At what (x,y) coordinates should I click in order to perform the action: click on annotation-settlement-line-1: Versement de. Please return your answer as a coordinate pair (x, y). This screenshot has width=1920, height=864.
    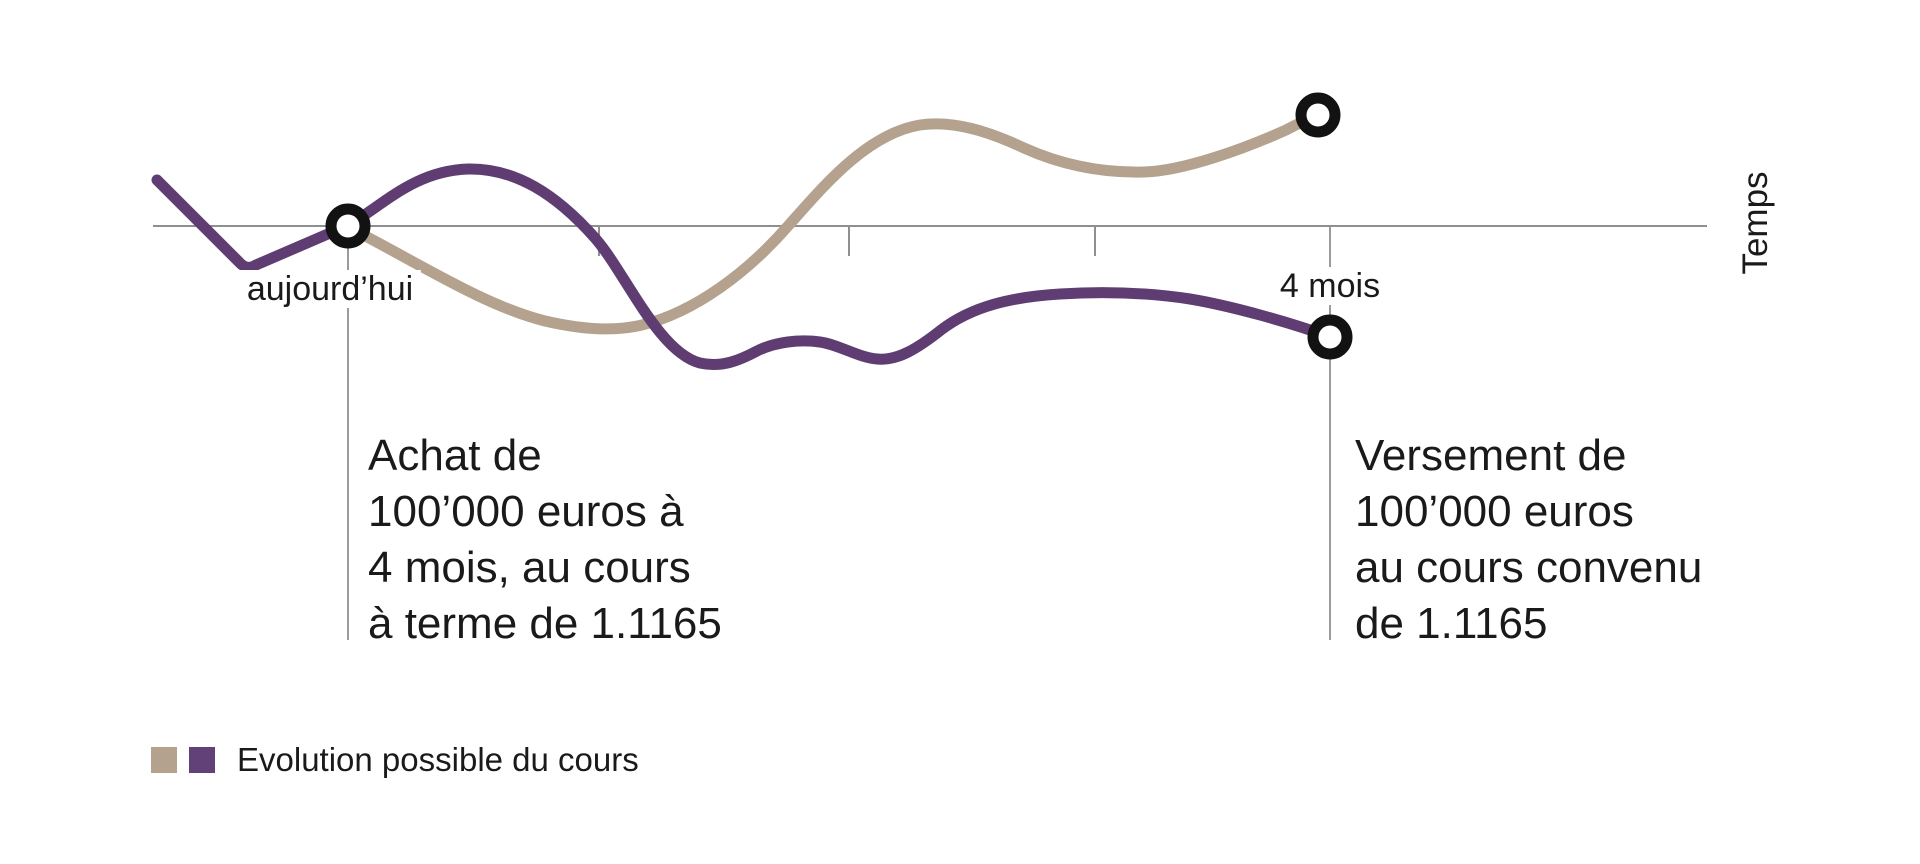
    Looking at the image, I should click on (1491, 455).